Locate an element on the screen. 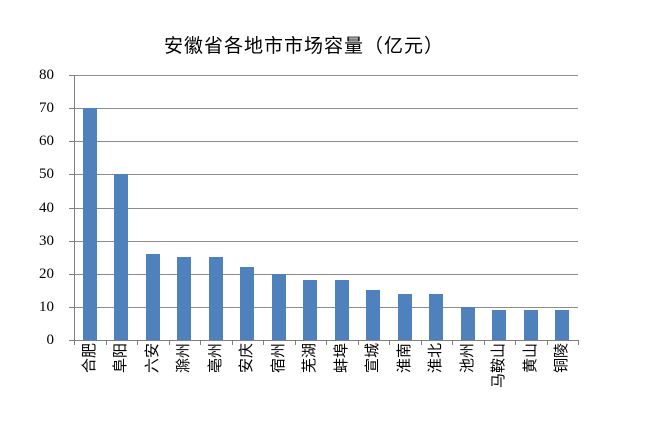 The image size is (646, 429). x-tick-label: 马鞍山 is located at coordinates (499, 366).